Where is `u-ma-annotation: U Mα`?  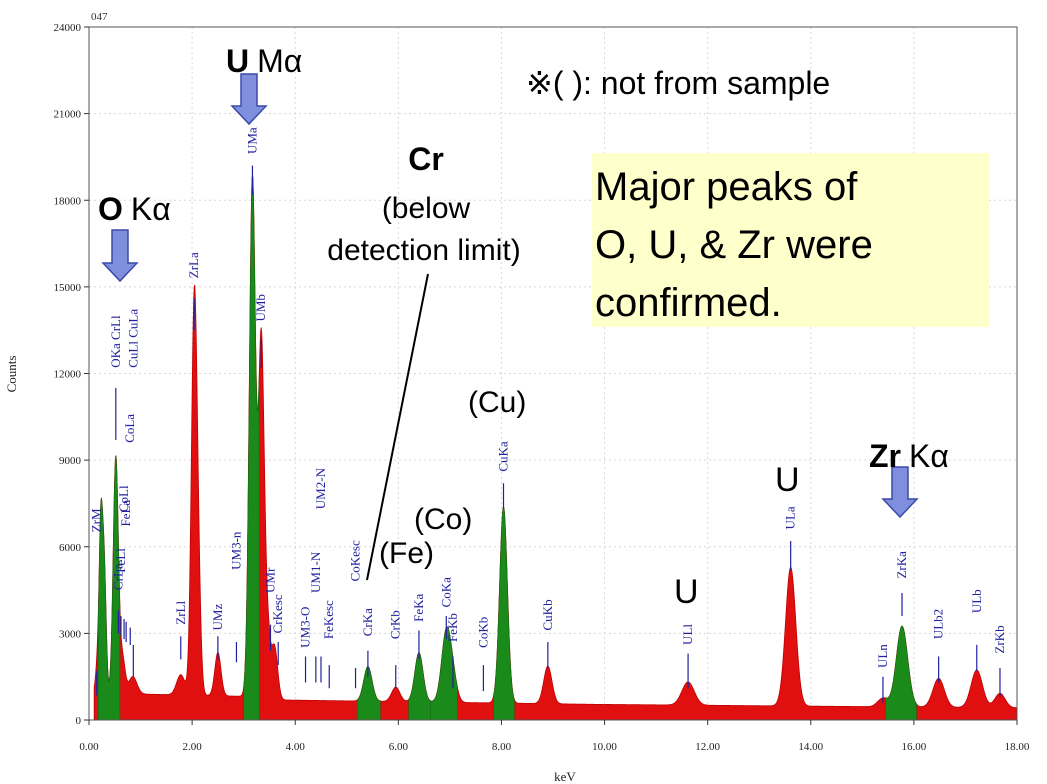
u-ma-annotation: U Mα is located at coordinates (264, 61).